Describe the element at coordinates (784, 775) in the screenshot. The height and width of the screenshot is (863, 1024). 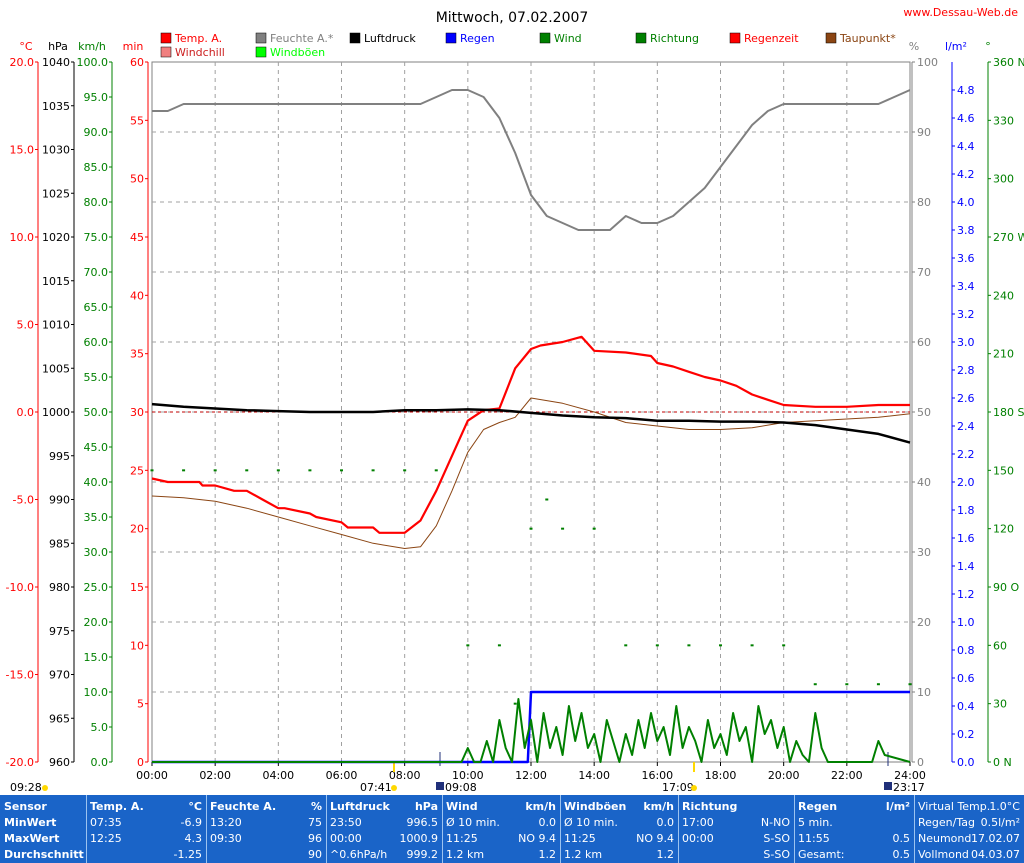
I see `time-tick-label: 20:00` at that location.